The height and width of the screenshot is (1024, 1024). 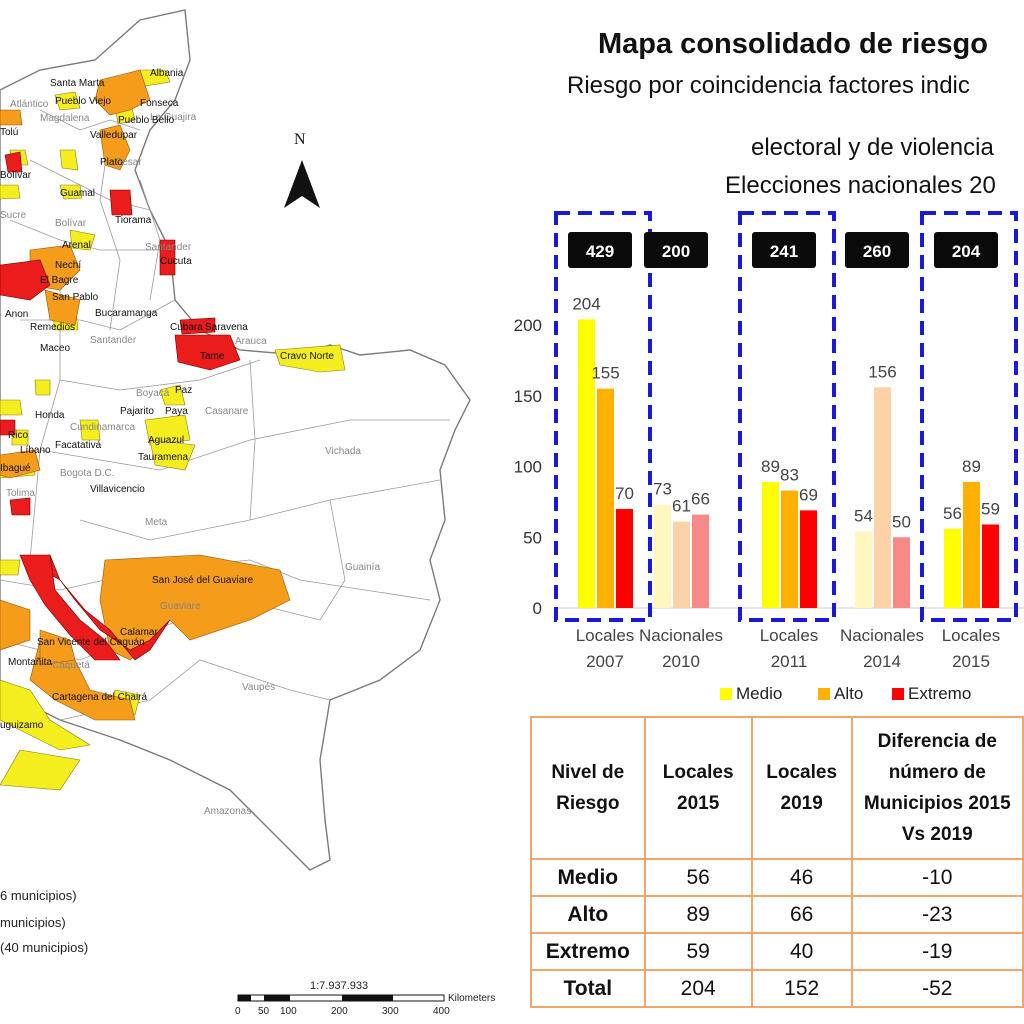 What do you see at coordinates (133, 220) in the screenshot?
I see `map-municipality-label: Tiorama` at bounding box center [133, 220].